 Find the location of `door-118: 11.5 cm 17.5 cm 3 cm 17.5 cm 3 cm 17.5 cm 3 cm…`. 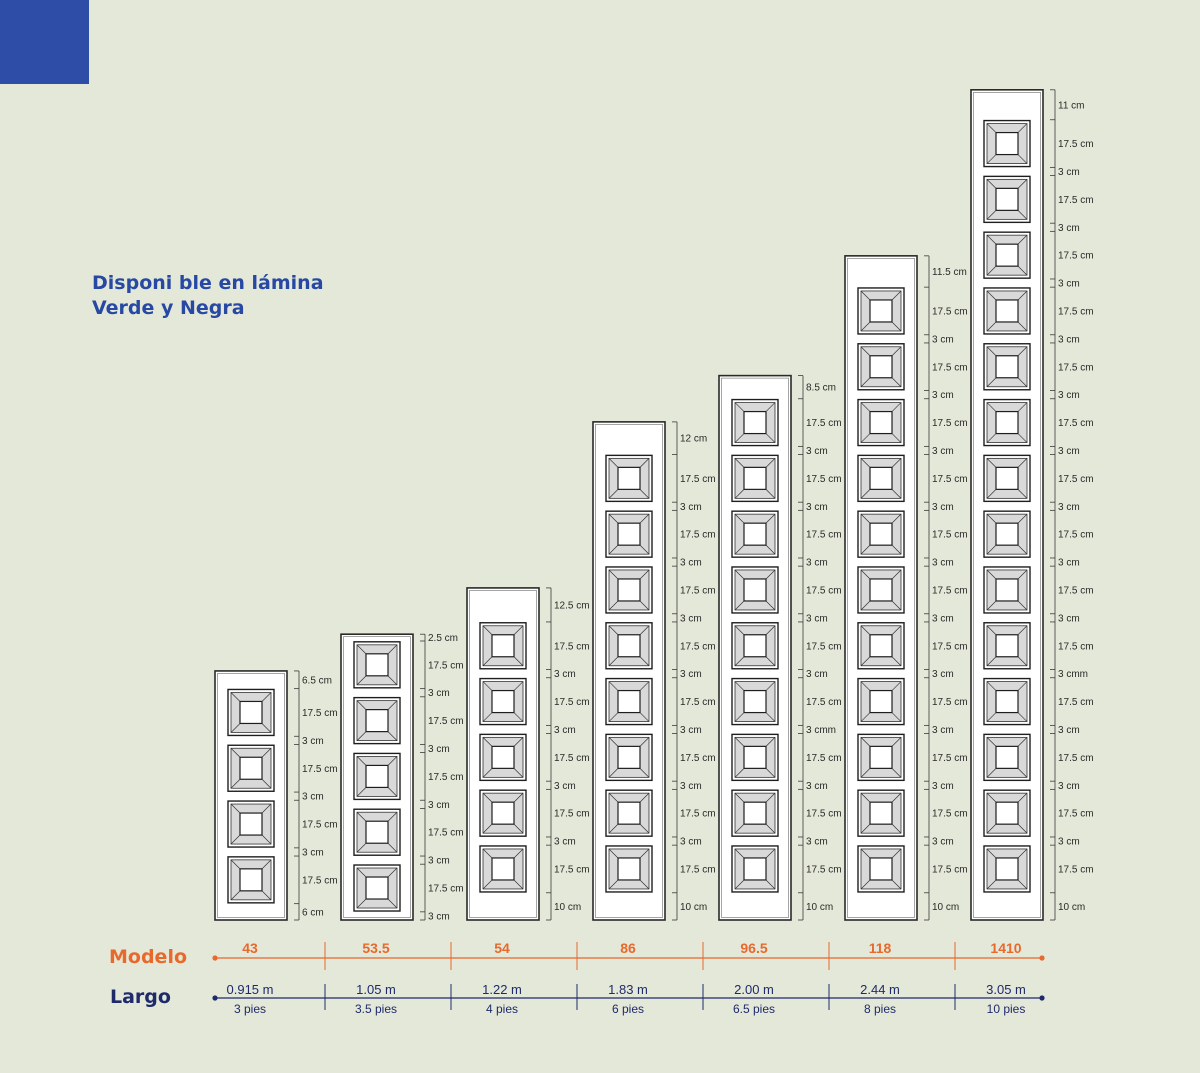

door-118: 11.5 cm 17.5 cm 3 cm 17.5 cm 3 cm 17.5 cm 3 cm… is located at coordinates (906, 588).